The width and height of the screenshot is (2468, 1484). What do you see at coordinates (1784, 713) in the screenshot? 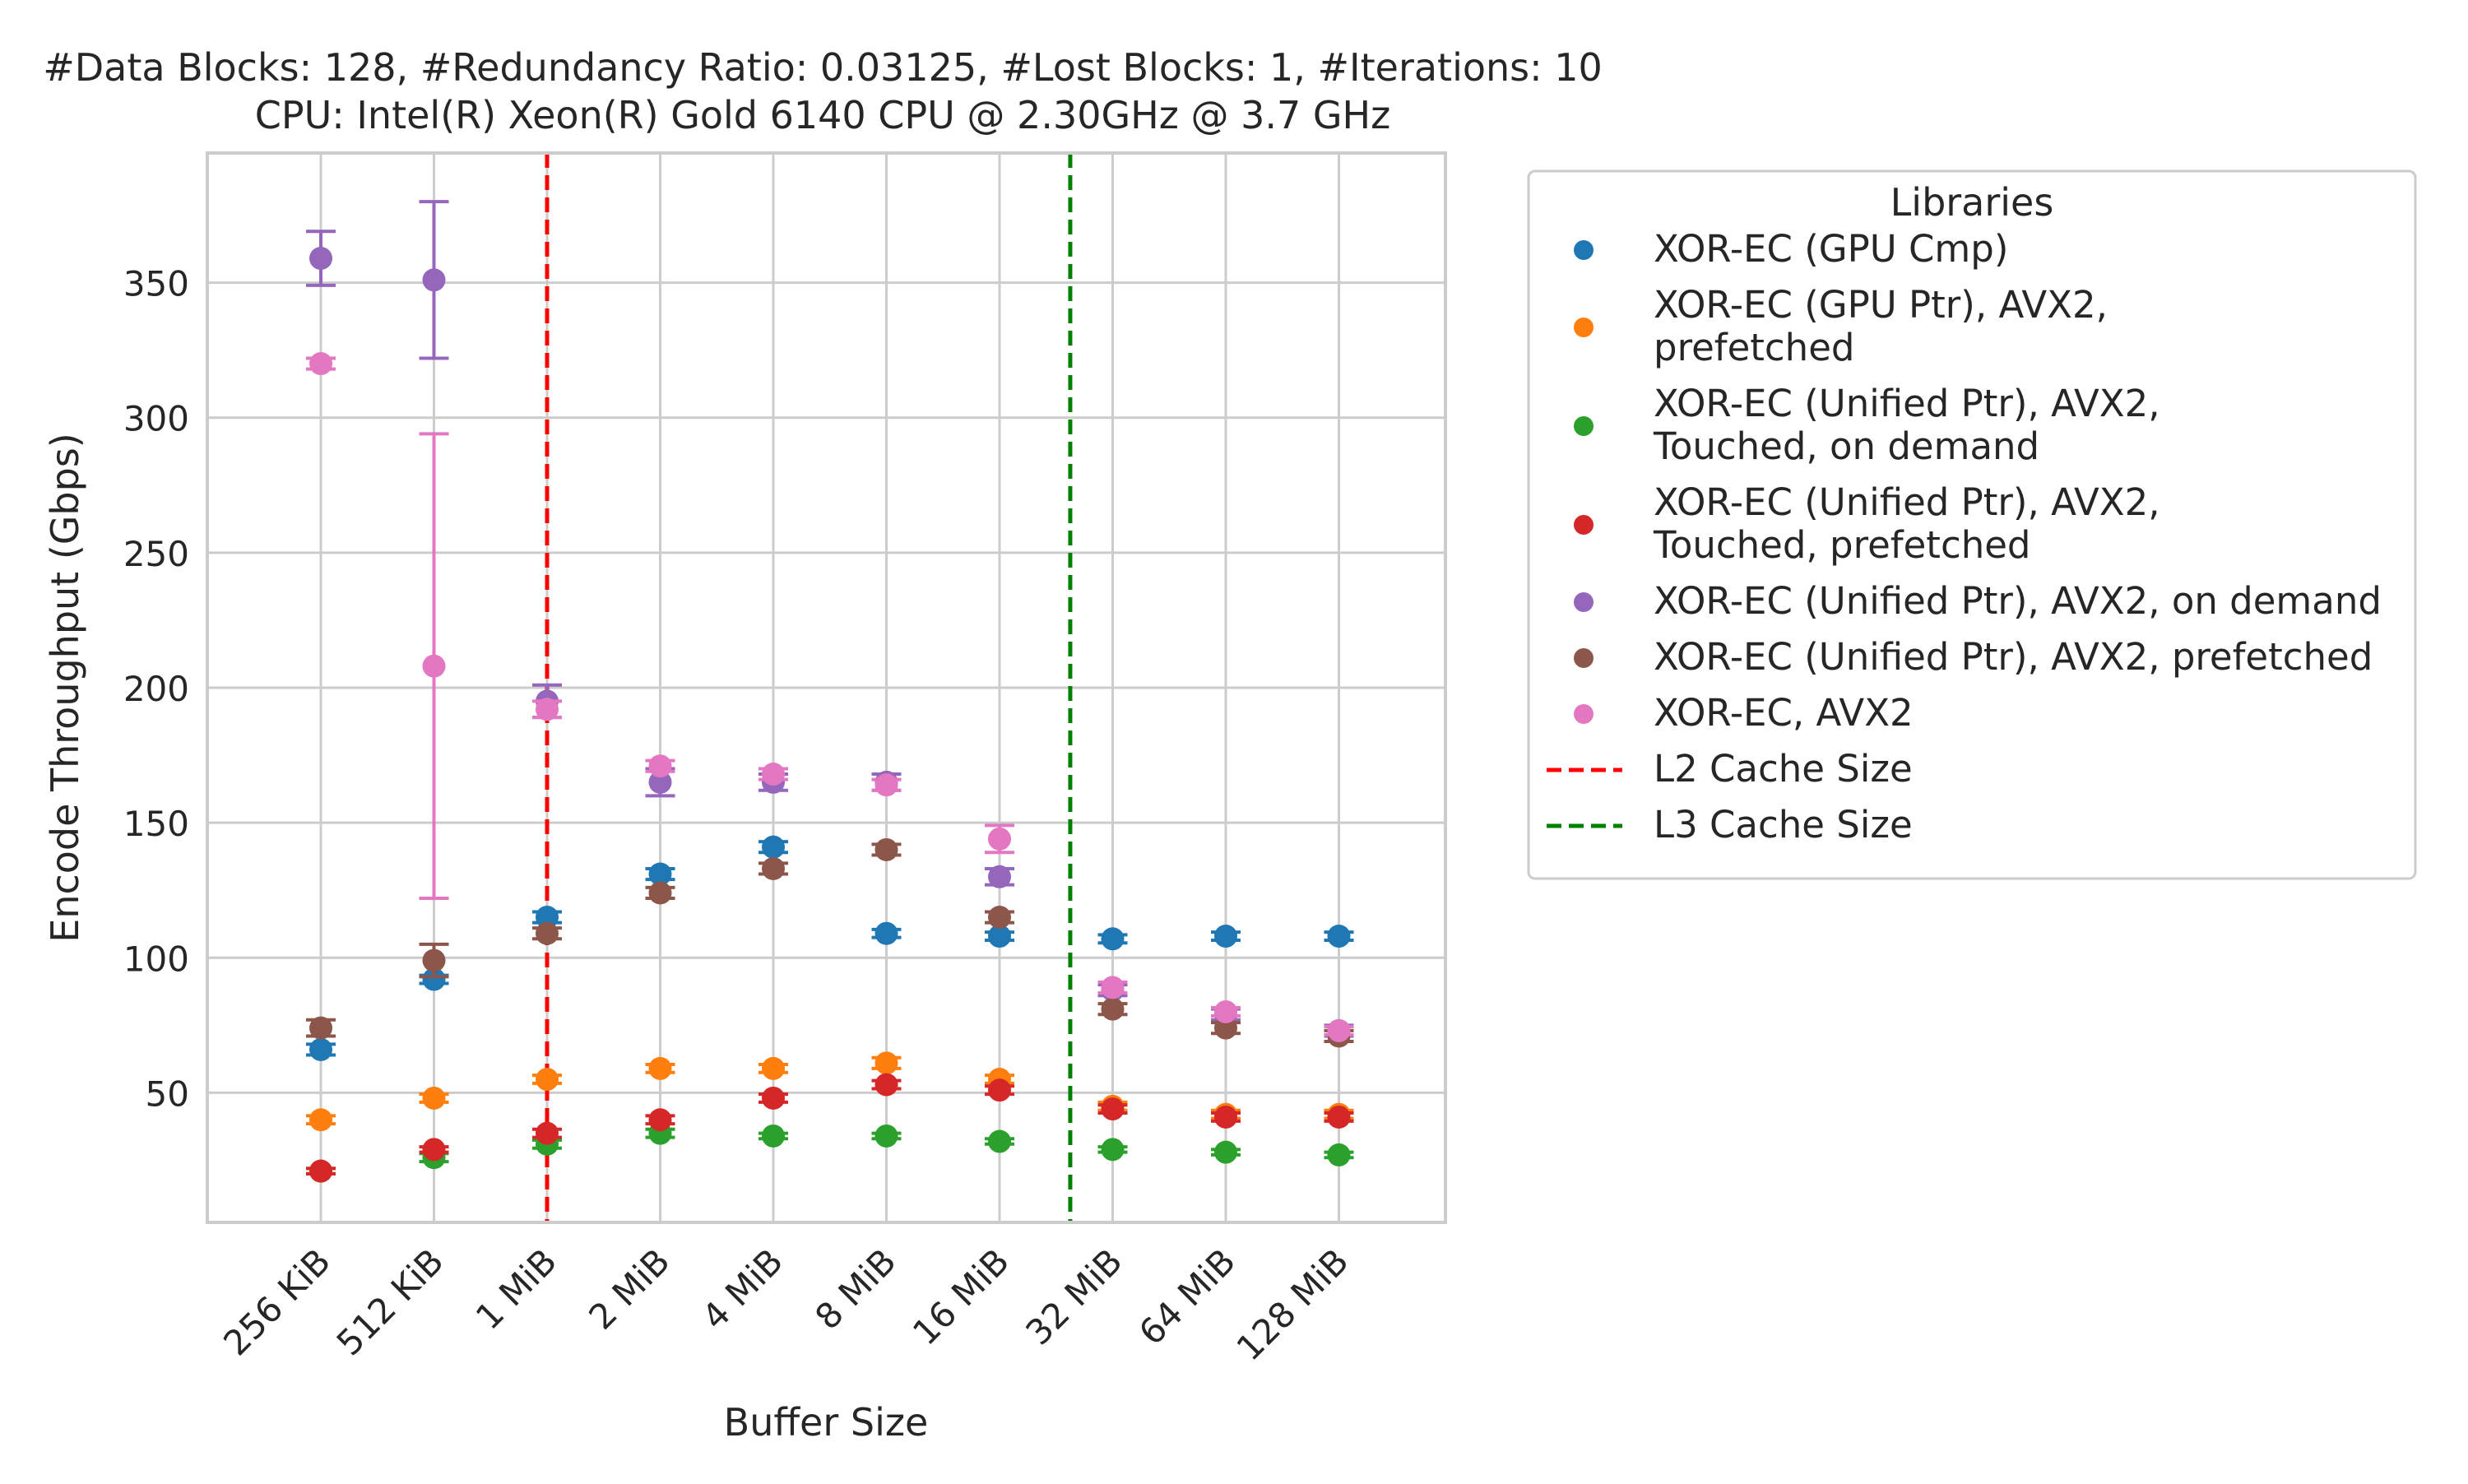
I see `legend-label: XOR-EC, AVX2` at bounding box center [1784, 713].